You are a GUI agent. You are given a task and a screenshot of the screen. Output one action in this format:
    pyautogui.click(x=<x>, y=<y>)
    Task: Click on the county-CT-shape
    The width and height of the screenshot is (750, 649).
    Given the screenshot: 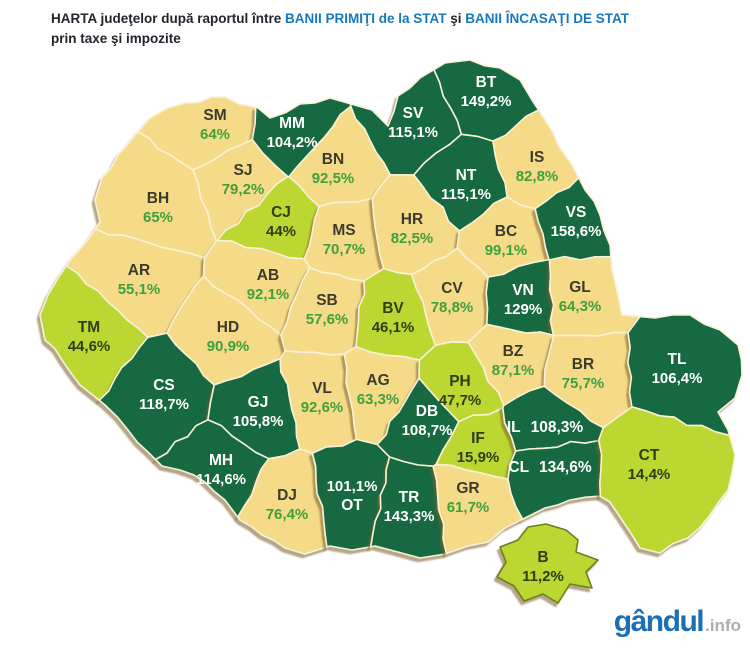 What is the action you would take?
    pyautogui.click(x=666, y=480)
    